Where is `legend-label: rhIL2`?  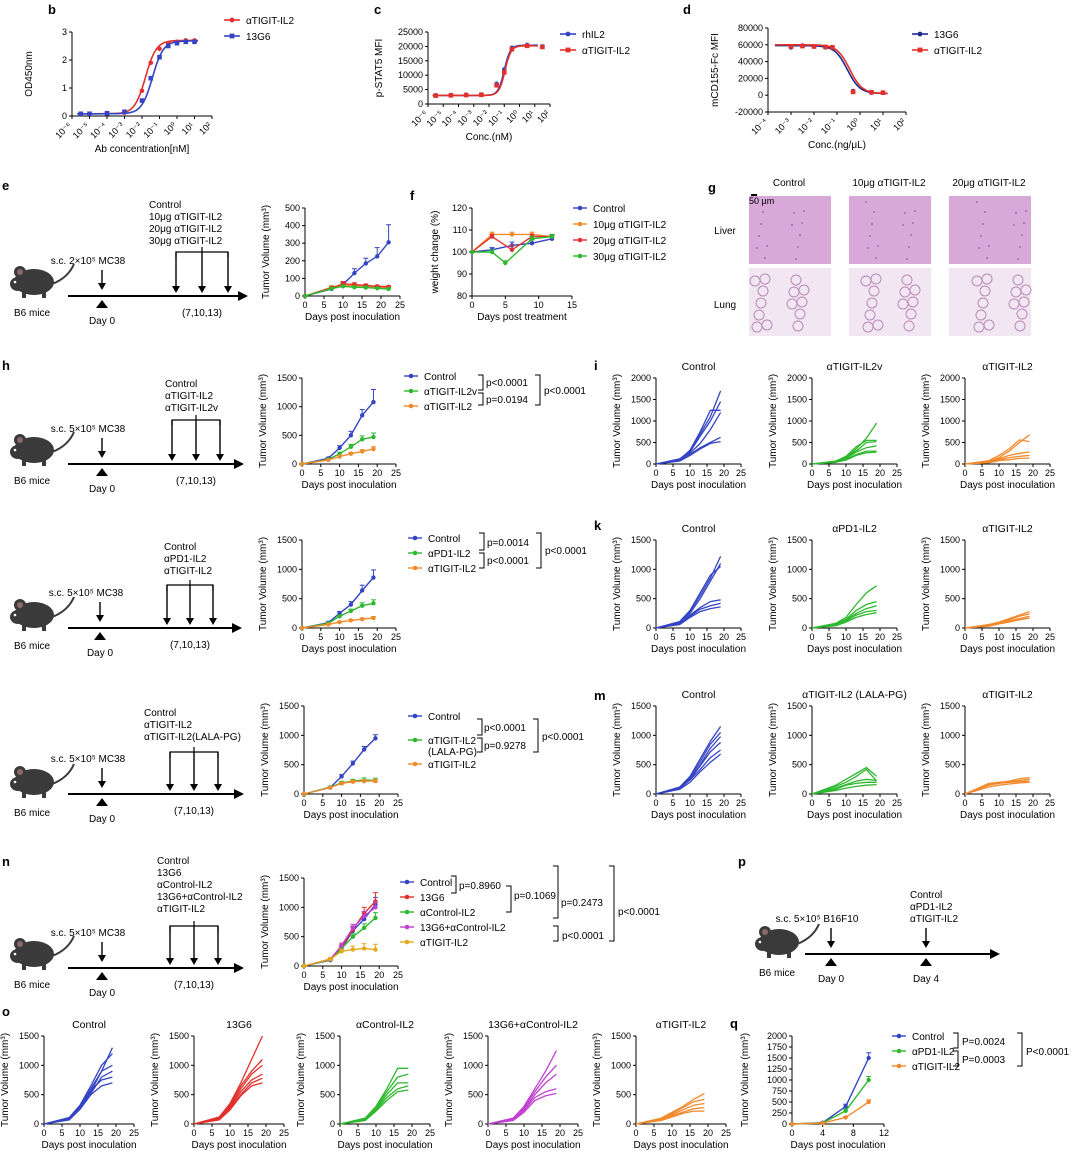
legend-label: rhIL2 is located at coordinates (593, 35).